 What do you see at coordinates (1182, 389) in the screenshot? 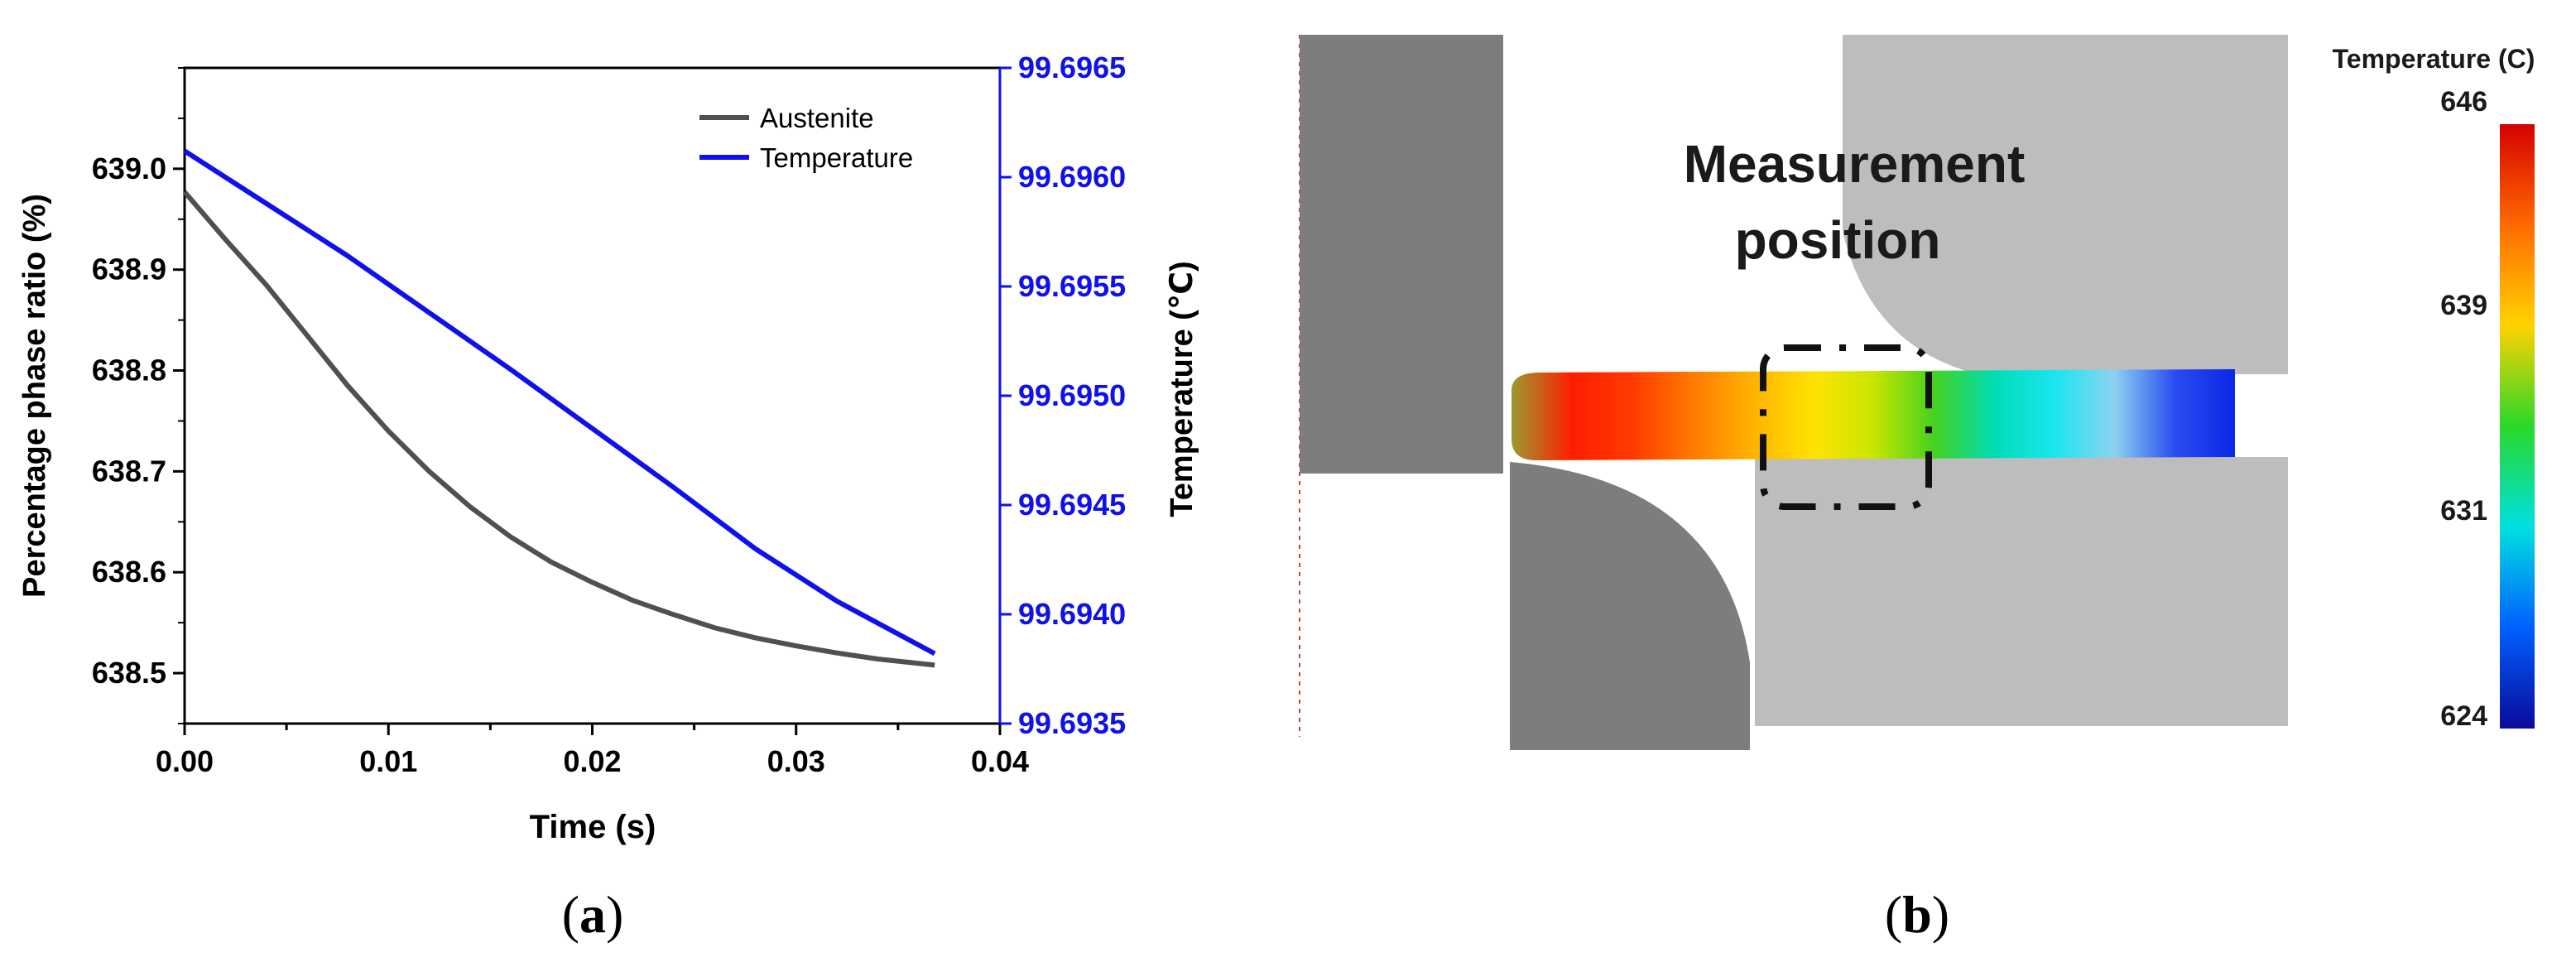
I see `y-axis-right-title: Temperature (℃)` at bounding box center [1182, 389].